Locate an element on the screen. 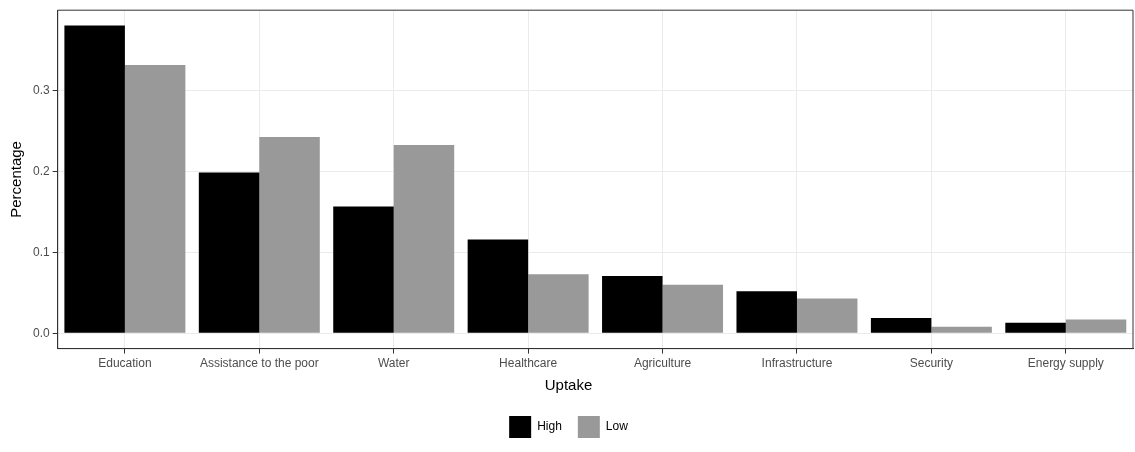 The height and width of the screenshot is (452, 1135). y-tick-label: 0.3 is located at coordinates (41, 90).